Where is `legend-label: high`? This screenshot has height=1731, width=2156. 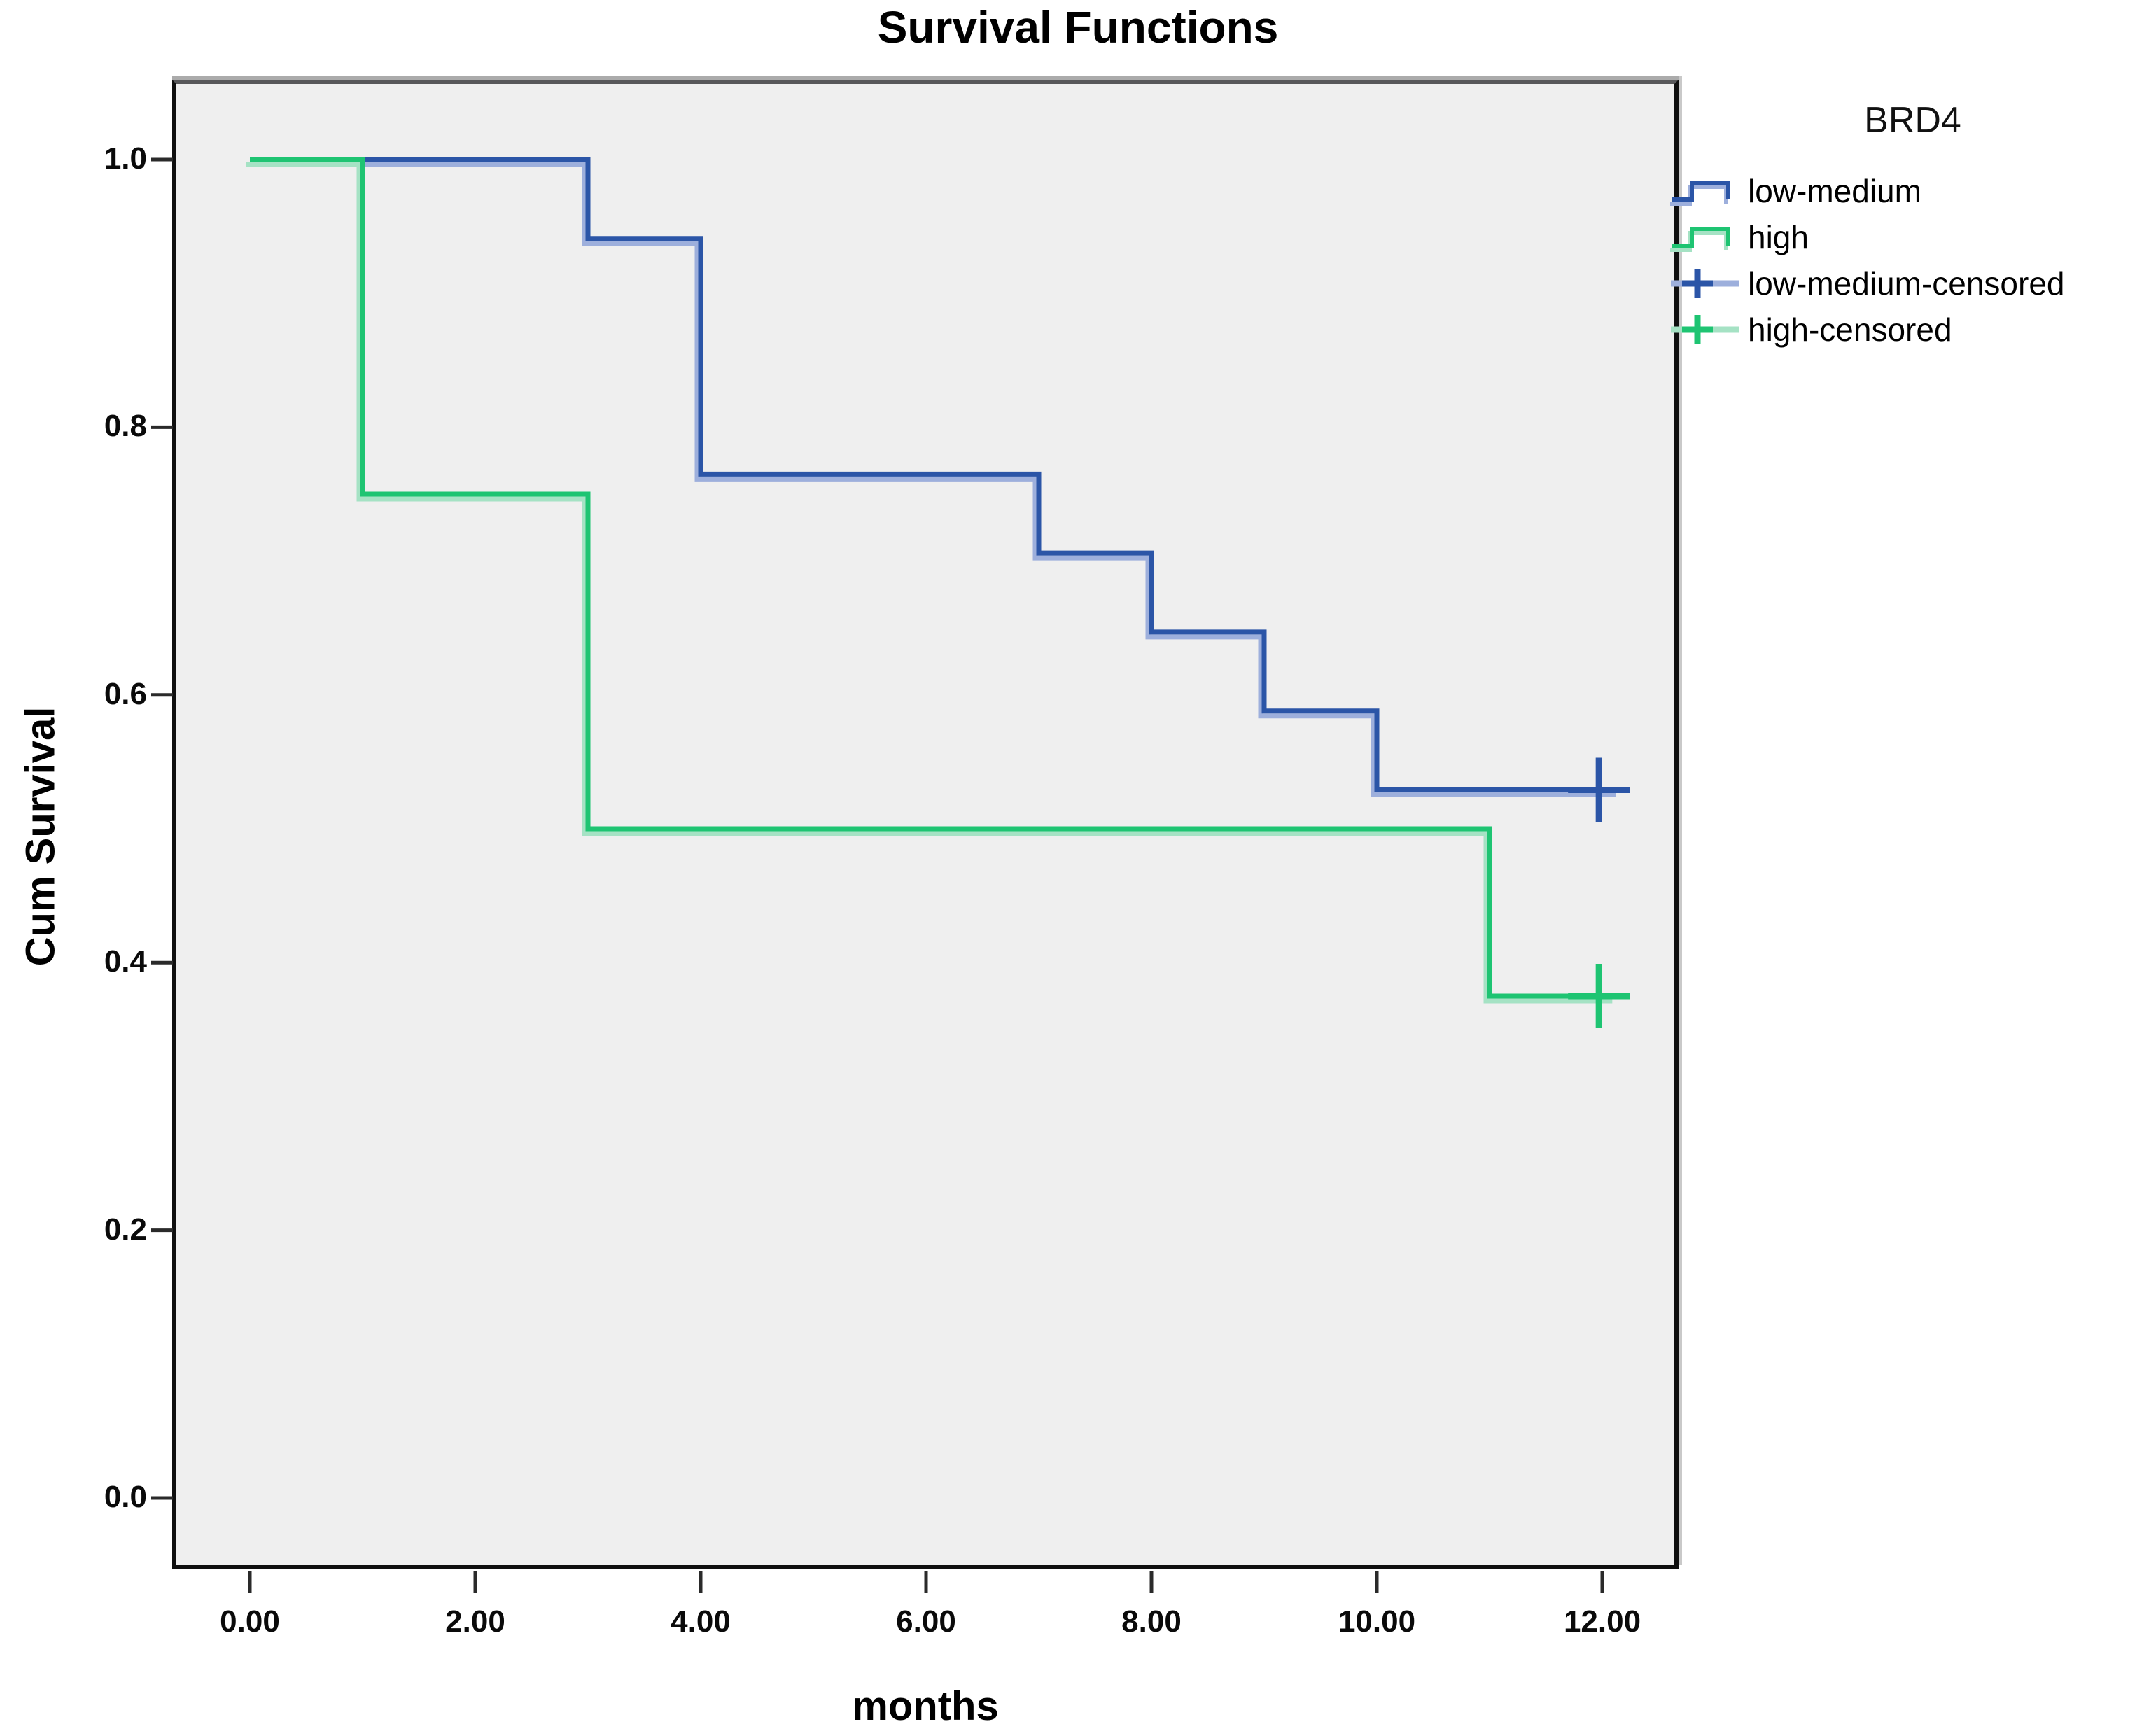 legend-label: high is located at coordinates (1778, 237).